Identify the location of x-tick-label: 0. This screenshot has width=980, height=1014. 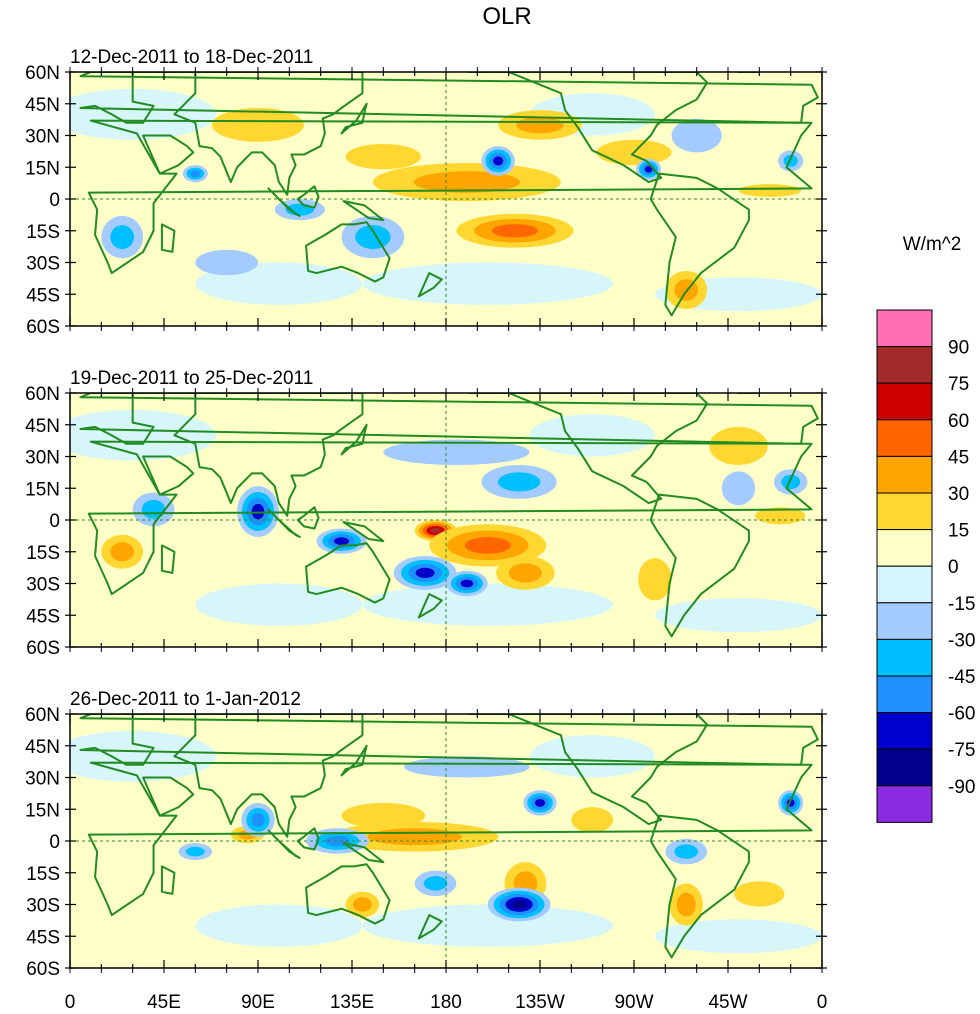
(822, 1002).